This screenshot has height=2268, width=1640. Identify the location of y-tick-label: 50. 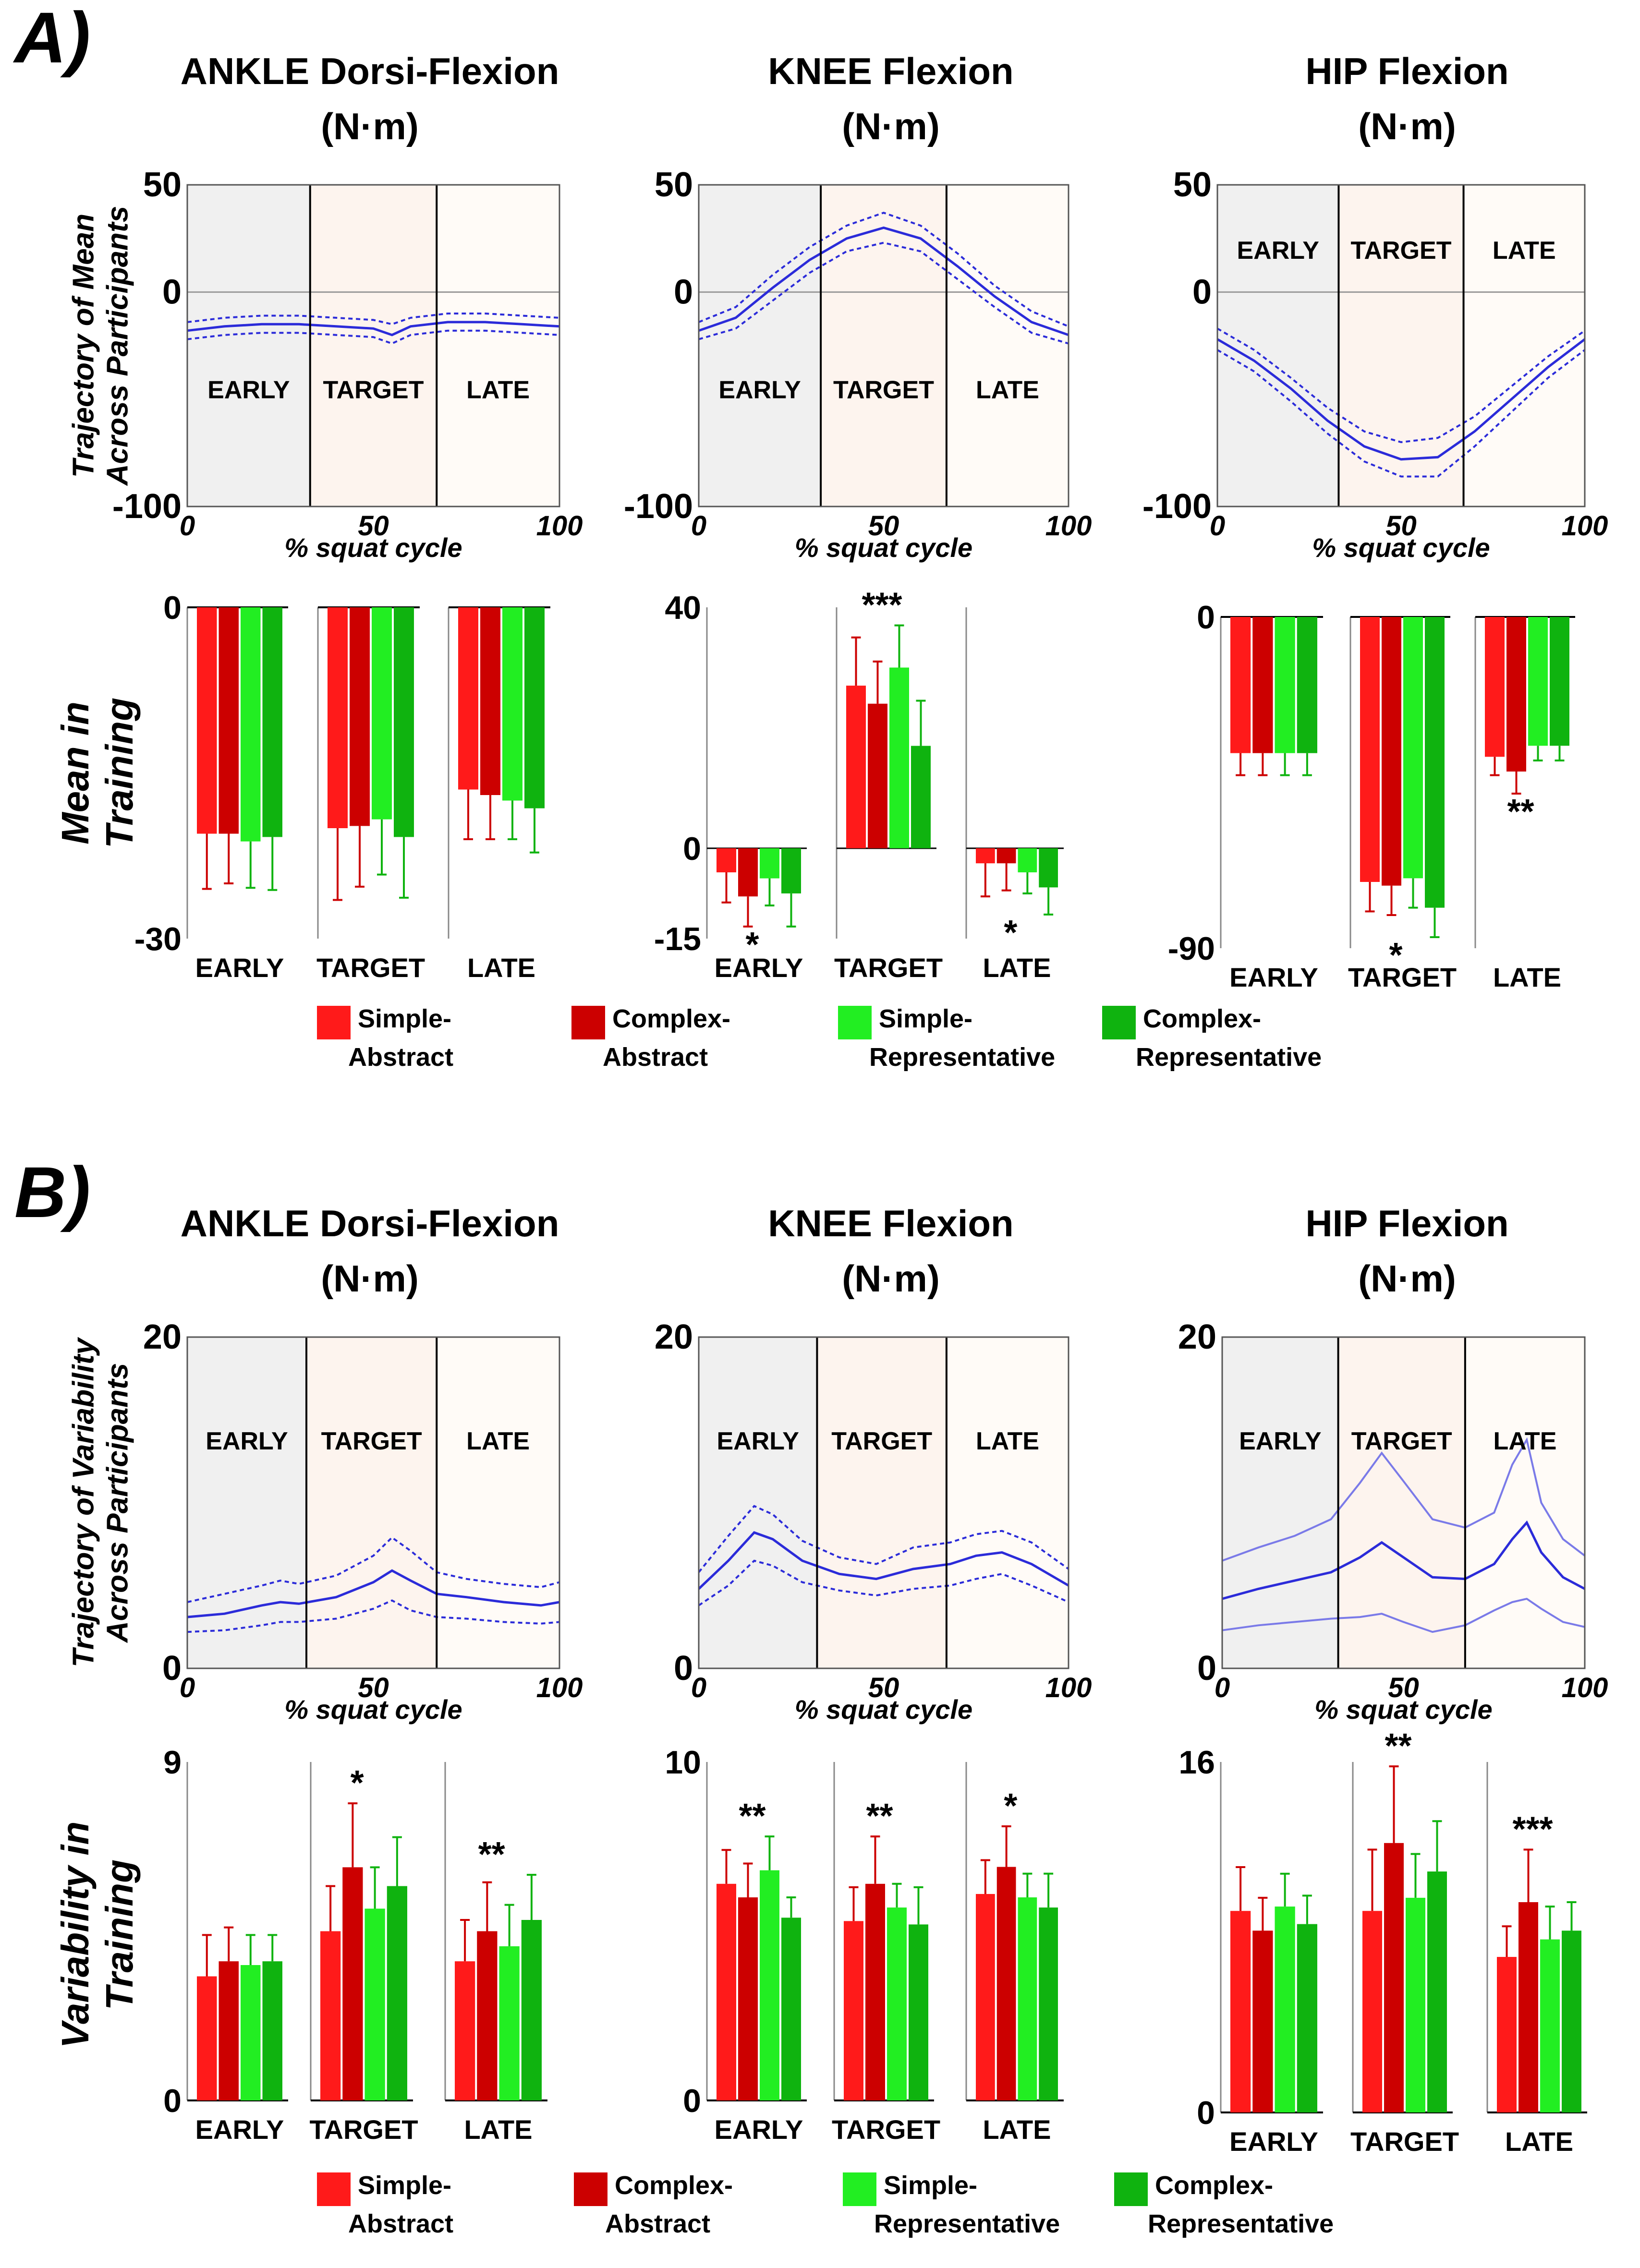
(1192, 185).